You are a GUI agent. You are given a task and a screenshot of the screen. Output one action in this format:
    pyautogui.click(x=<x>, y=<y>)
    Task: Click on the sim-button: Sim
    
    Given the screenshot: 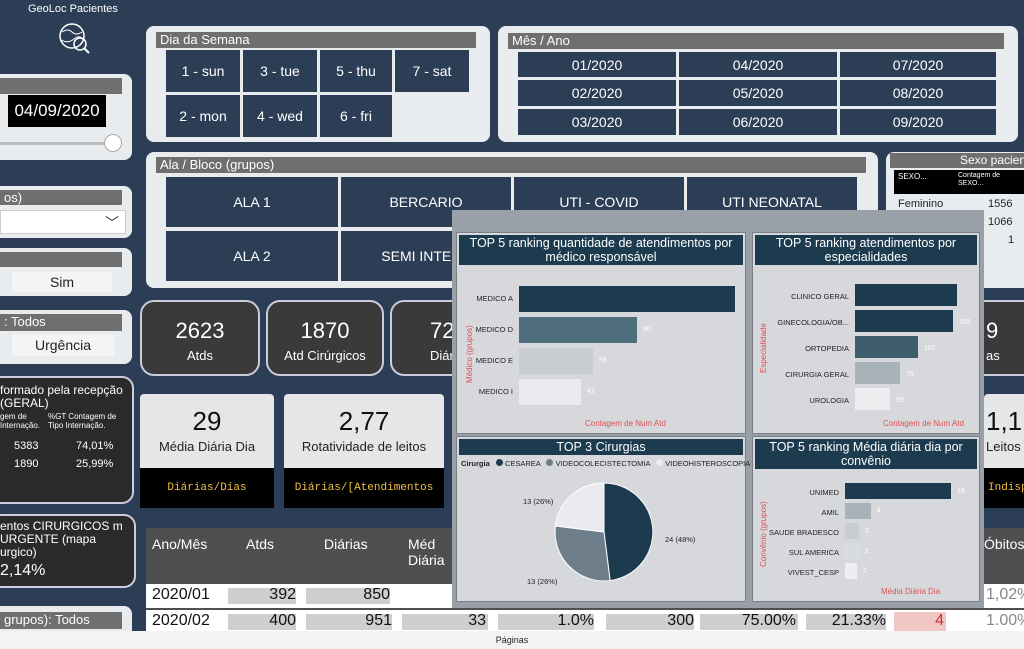 What is the action you would take?
    pyautogui.click(x=62, y=282)
    